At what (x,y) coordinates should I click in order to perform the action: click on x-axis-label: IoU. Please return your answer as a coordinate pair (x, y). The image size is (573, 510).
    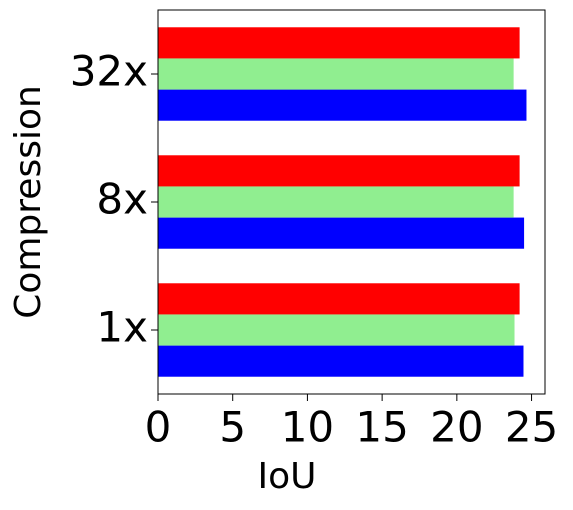
    Looking at the image, I should click on (287, 476).